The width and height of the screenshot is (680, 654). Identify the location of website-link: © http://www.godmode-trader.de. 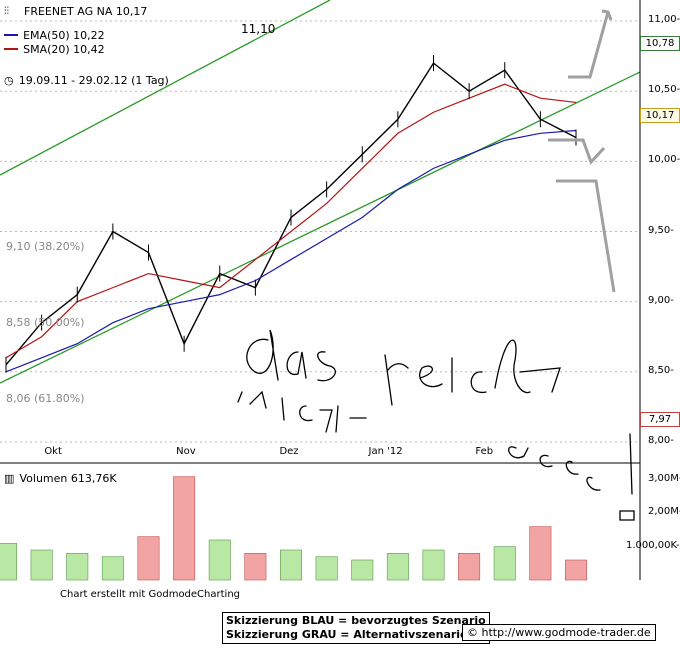
(559, 632).